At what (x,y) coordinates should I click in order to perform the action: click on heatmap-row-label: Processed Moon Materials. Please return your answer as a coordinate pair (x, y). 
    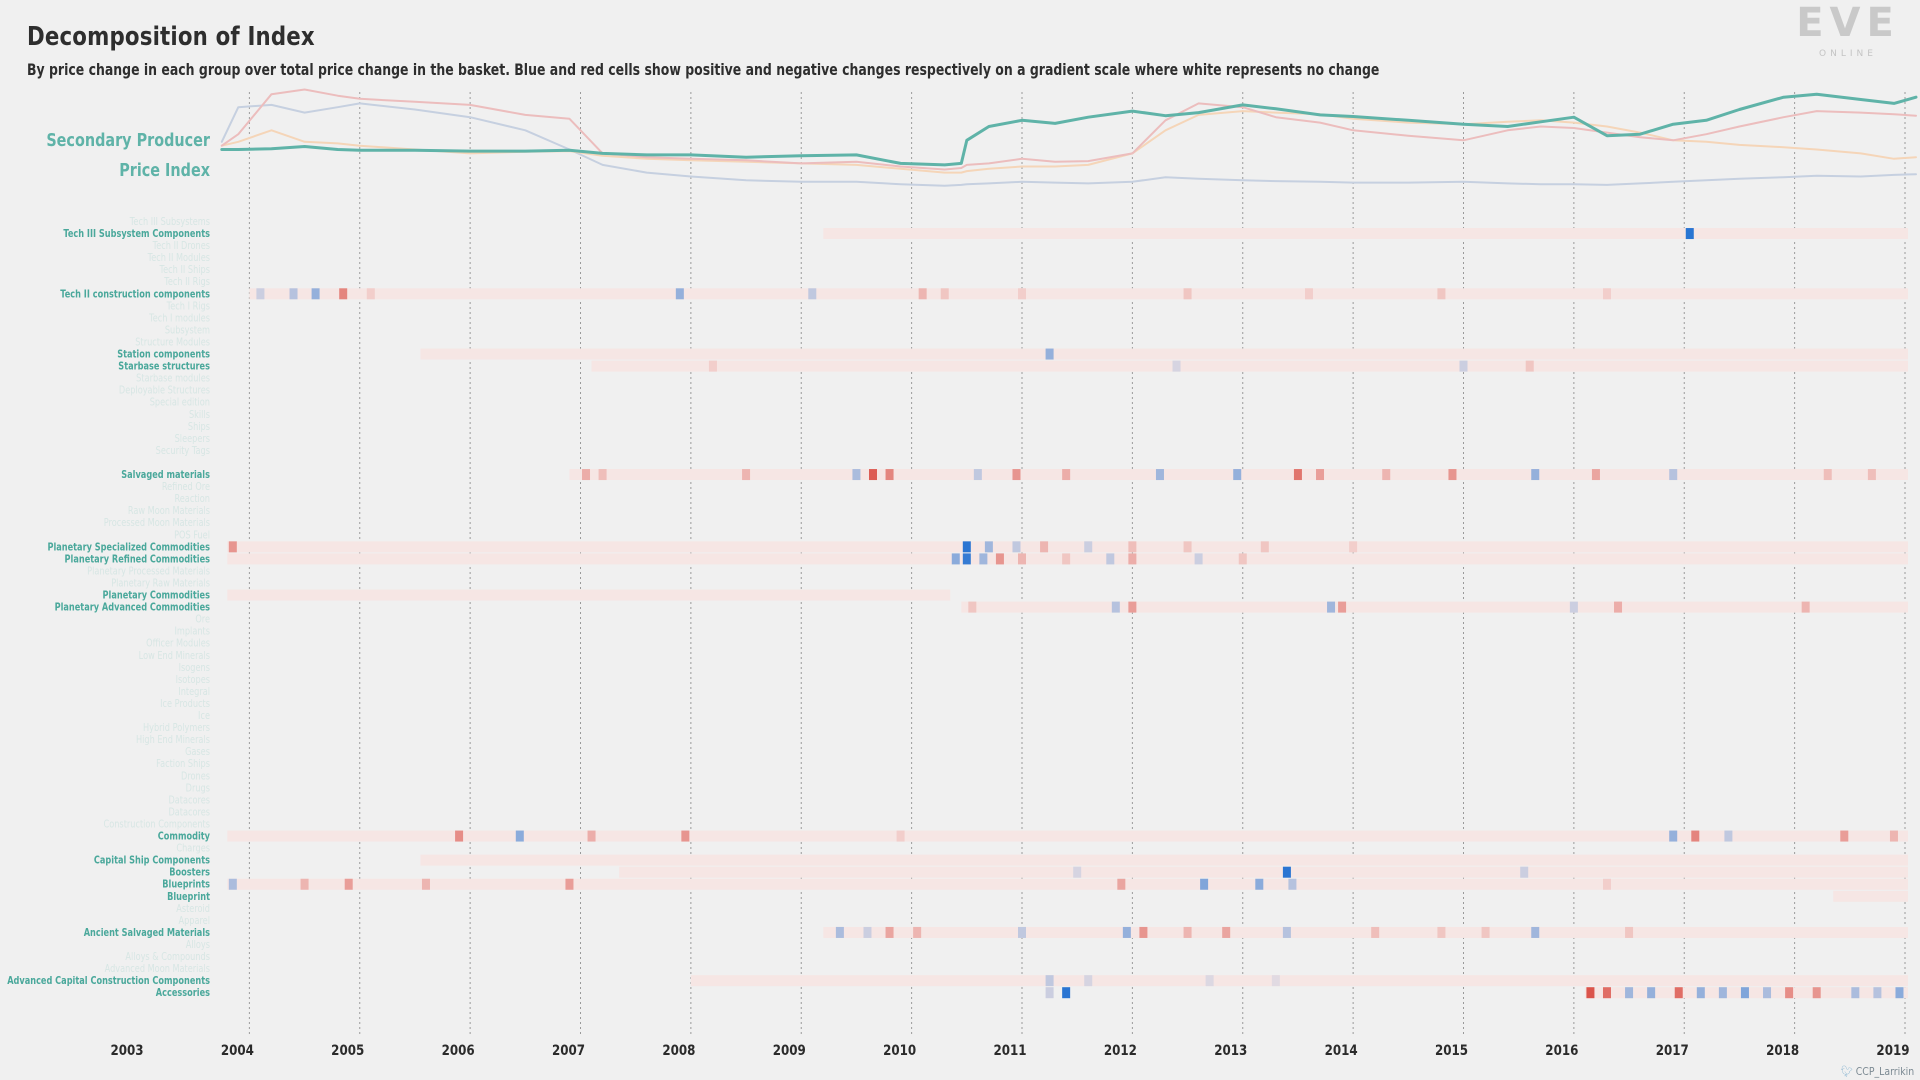
    Looking at the image, I should click on (157, 523).